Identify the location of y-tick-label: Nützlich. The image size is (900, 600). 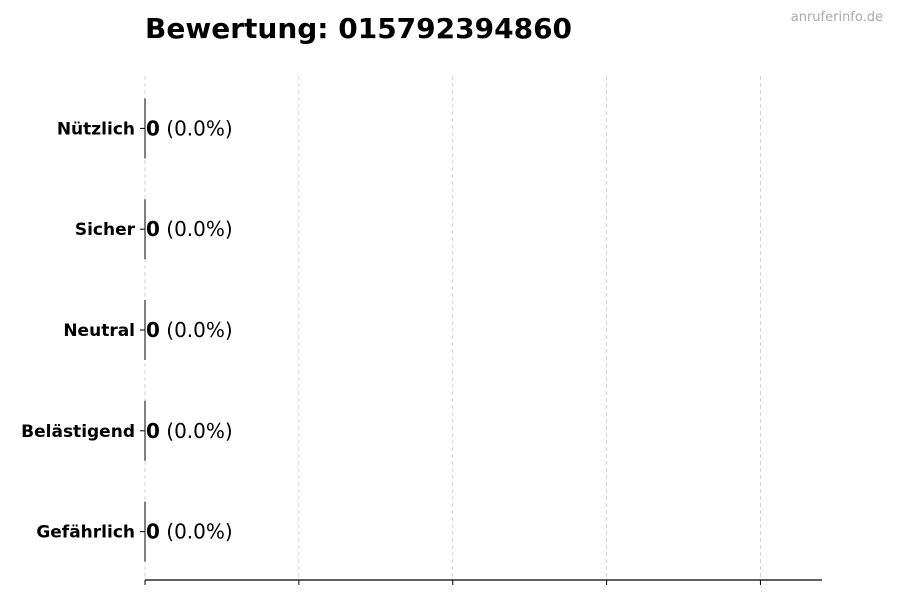
(96, 129).